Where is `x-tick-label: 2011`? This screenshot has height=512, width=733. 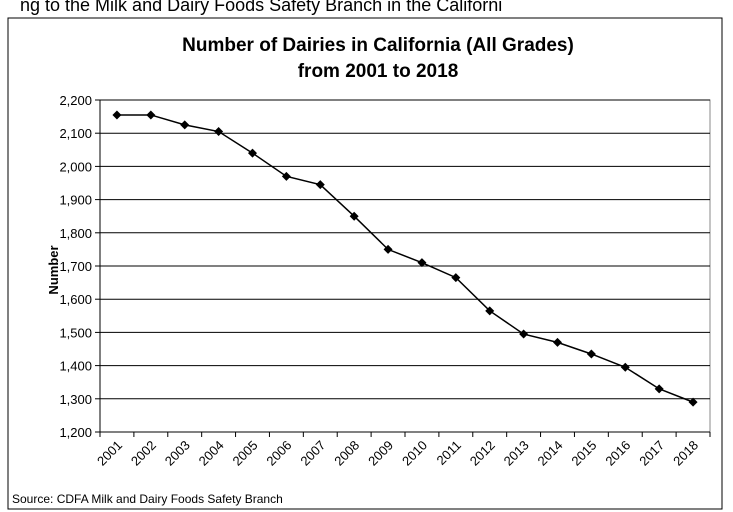
x-tick-label: 2011 is located at coordinates (449, 453).